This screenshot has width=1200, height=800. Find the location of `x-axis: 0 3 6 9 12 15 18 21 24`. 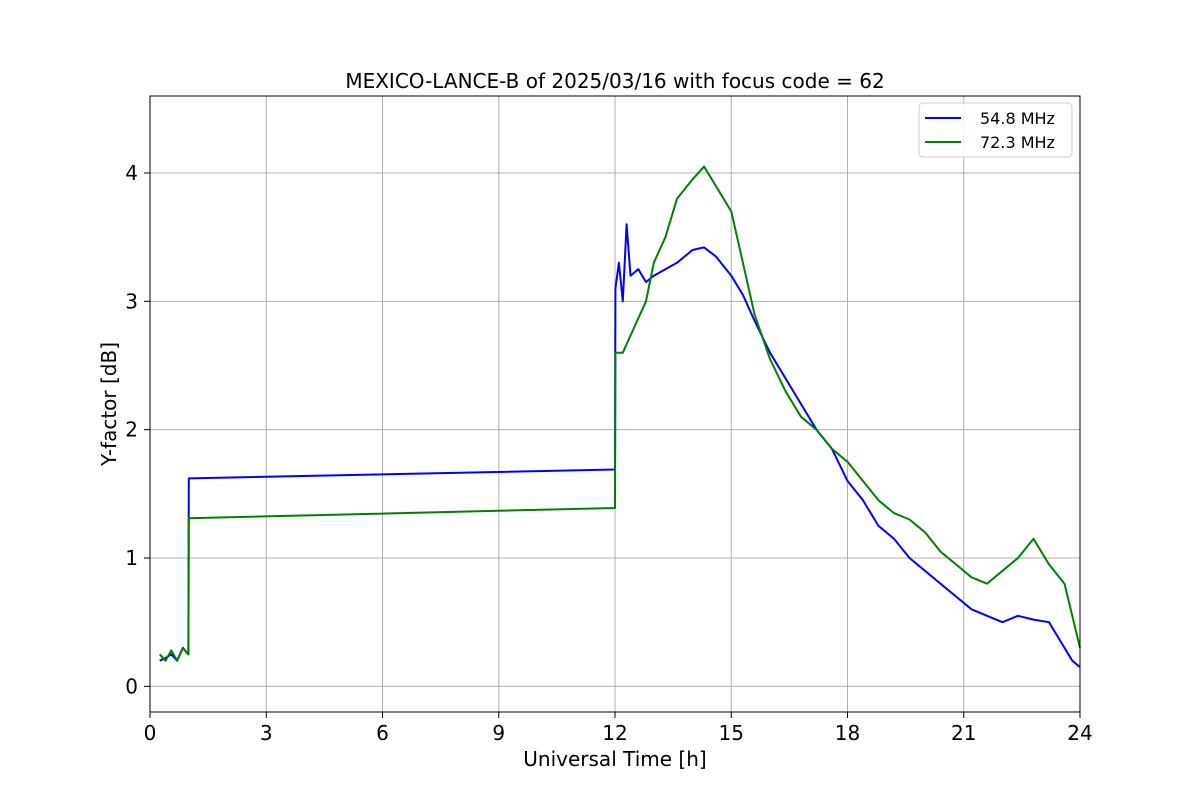

x-axis: 0 3 6 9 12 15 18 21 24 is located at coordinates (618, 728).